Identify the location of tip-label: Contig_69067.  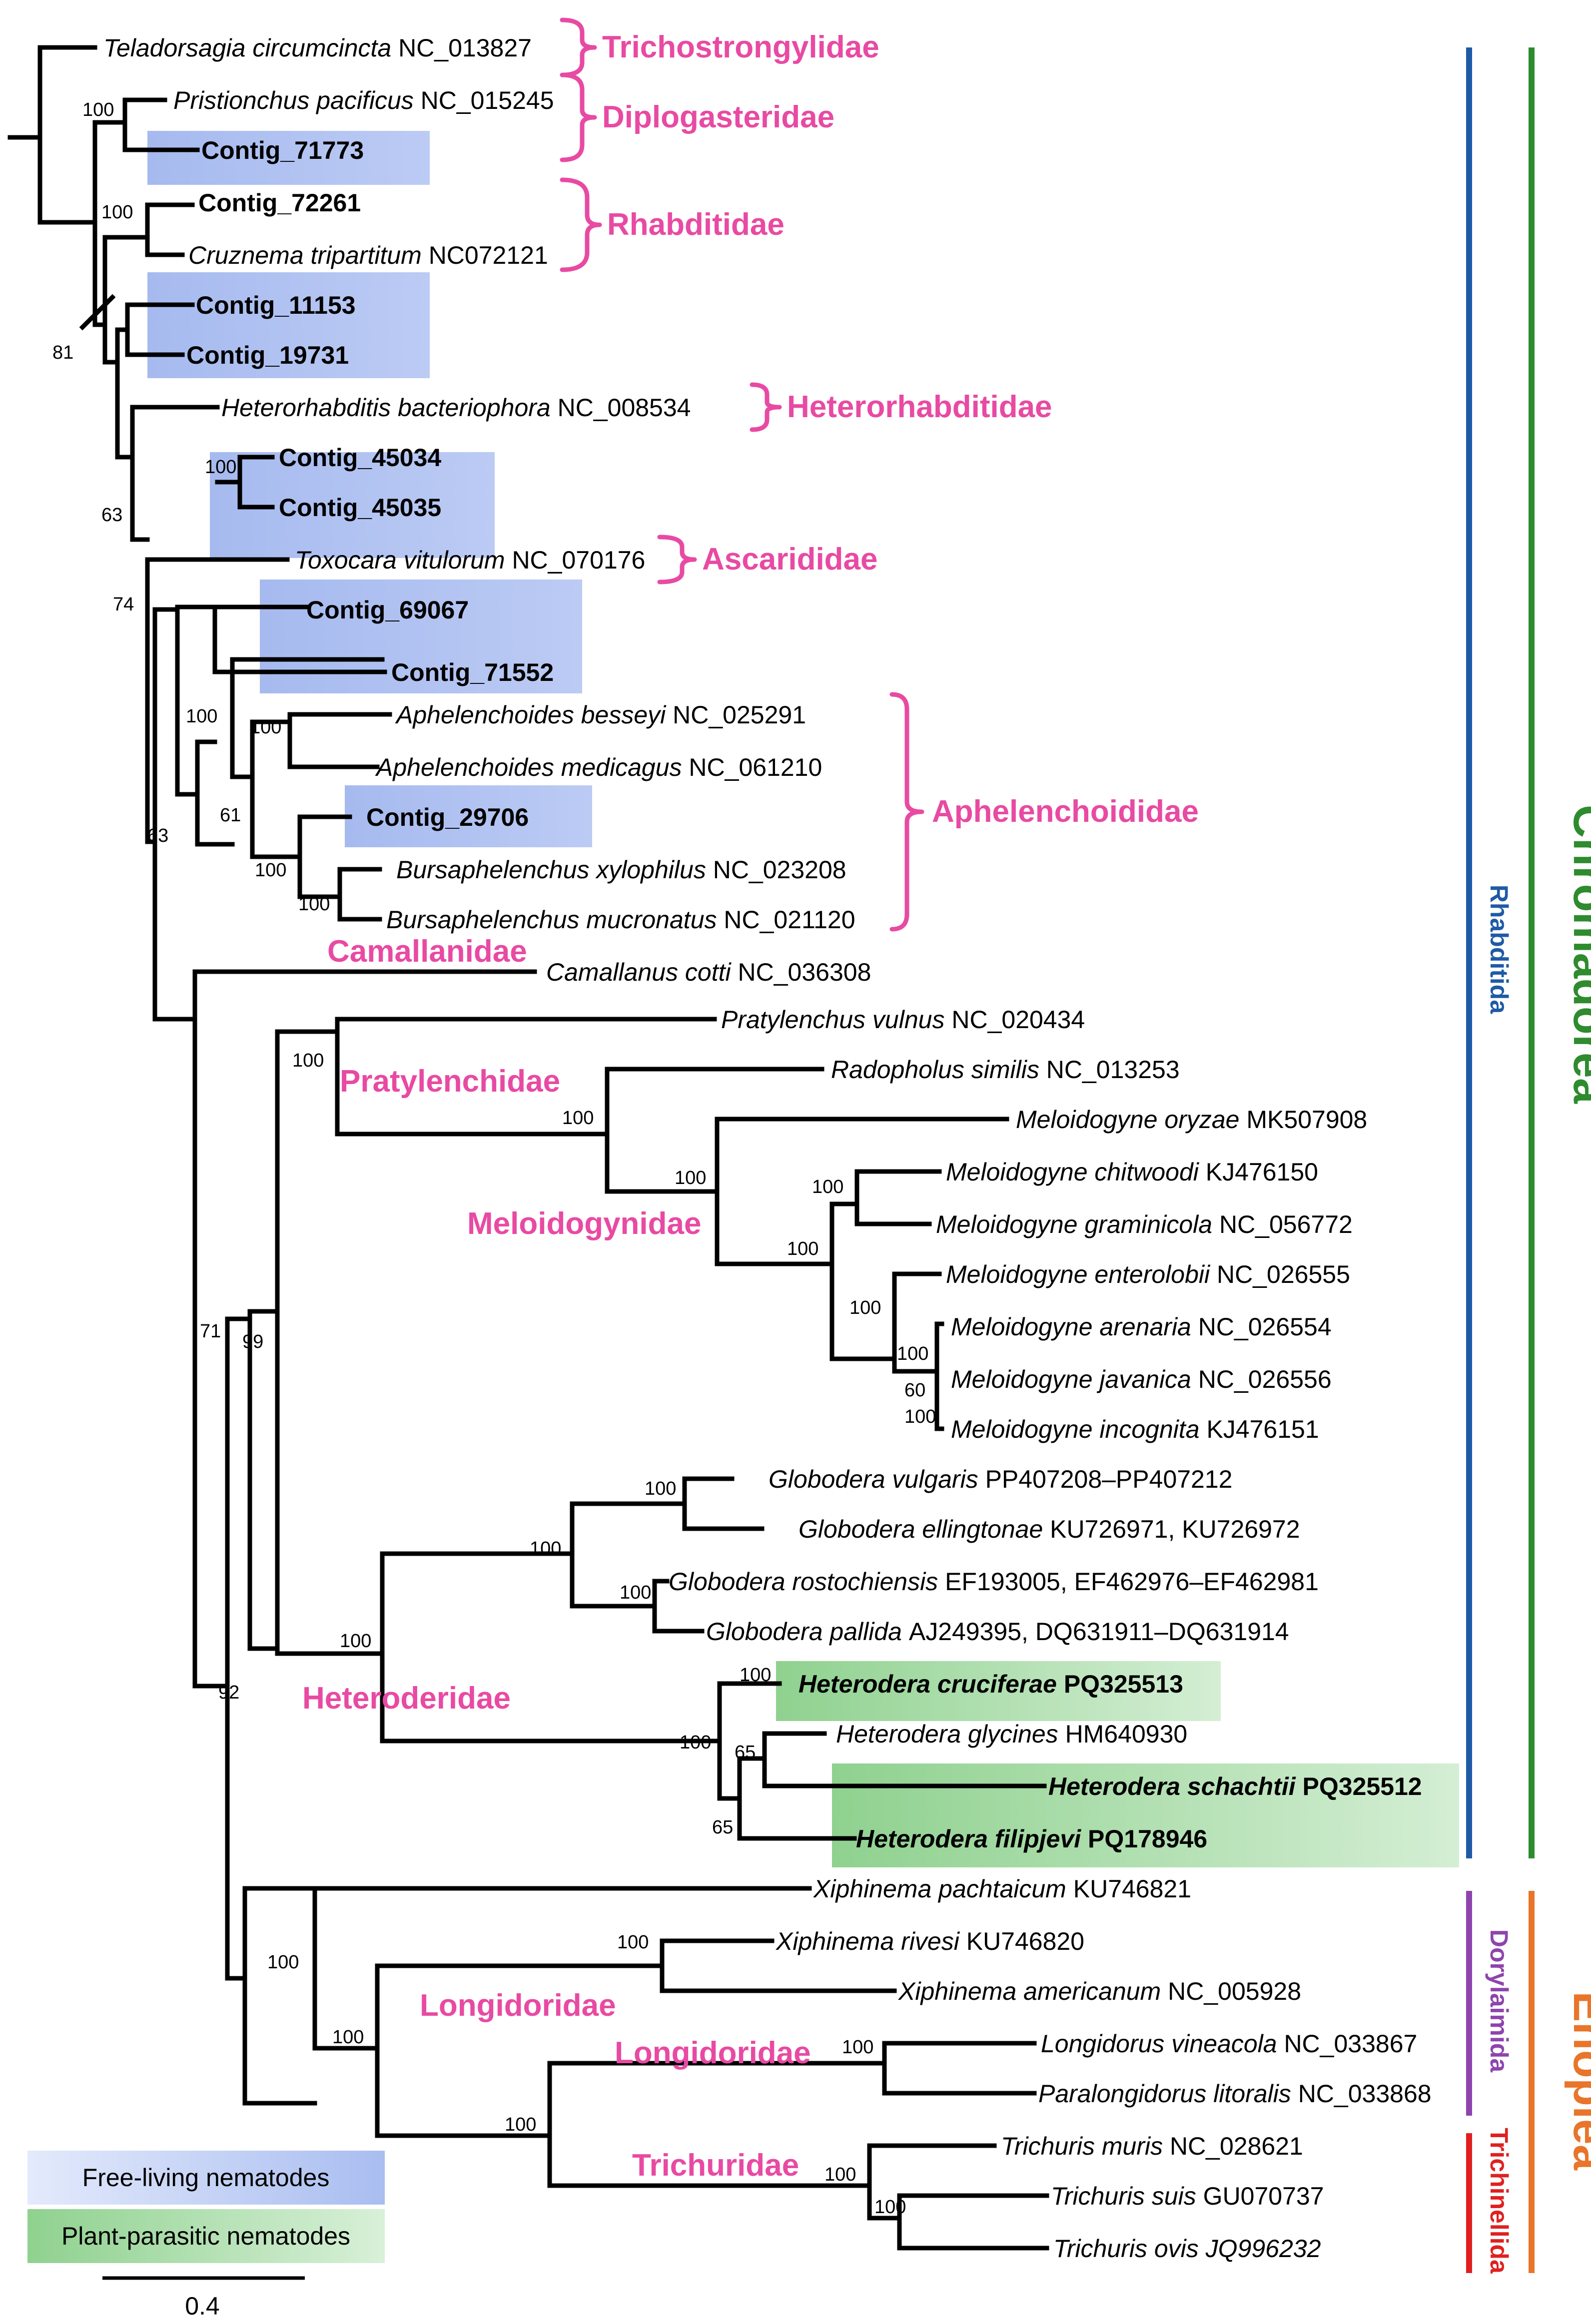
(387, 610).